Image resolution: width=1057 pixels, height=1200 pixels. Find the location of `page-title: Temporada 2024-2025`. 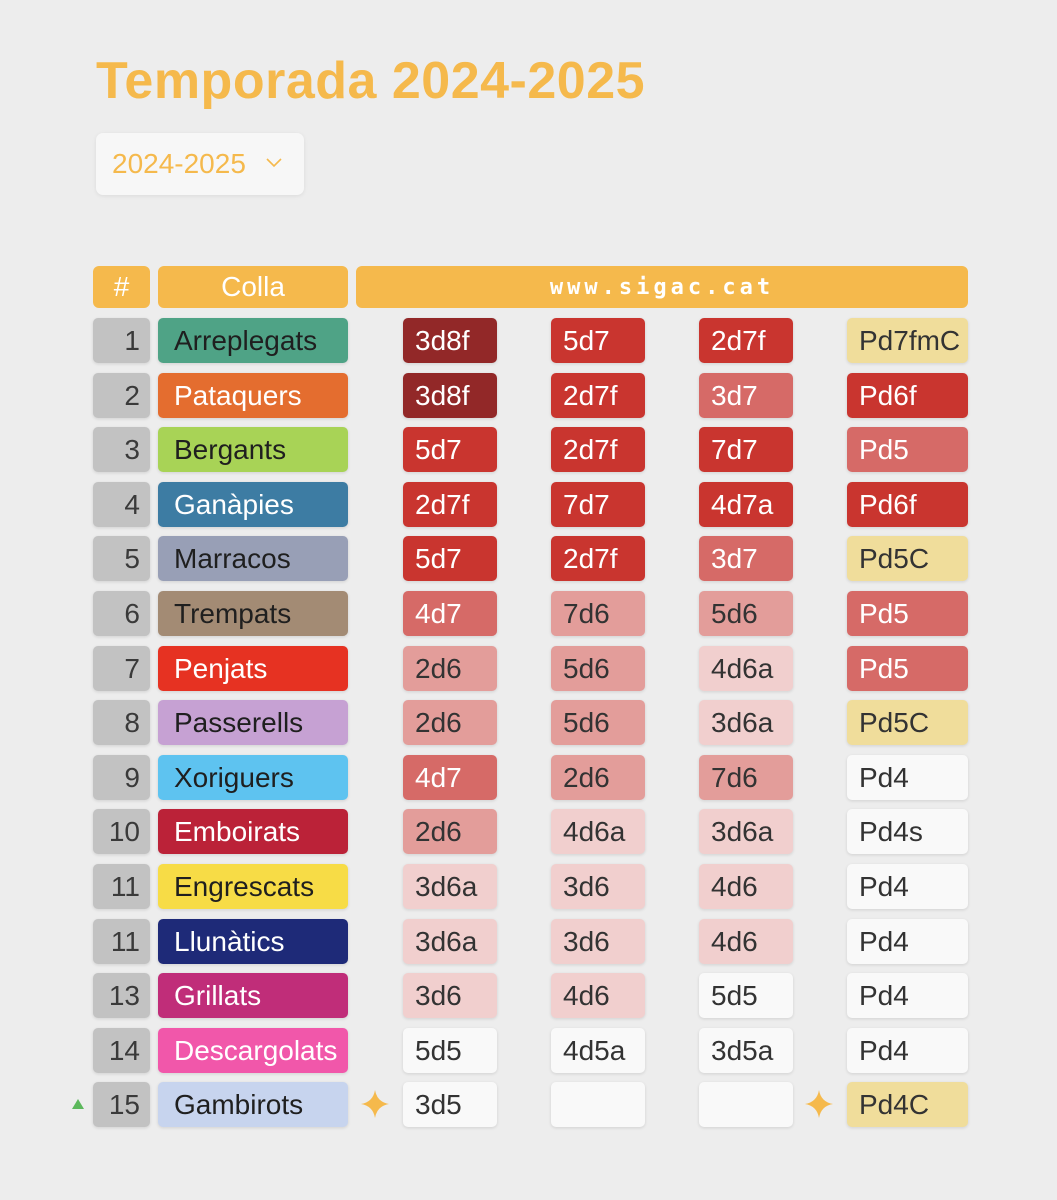

page-title: Temporada 2024-2025 is located at coordinates (371, 81).